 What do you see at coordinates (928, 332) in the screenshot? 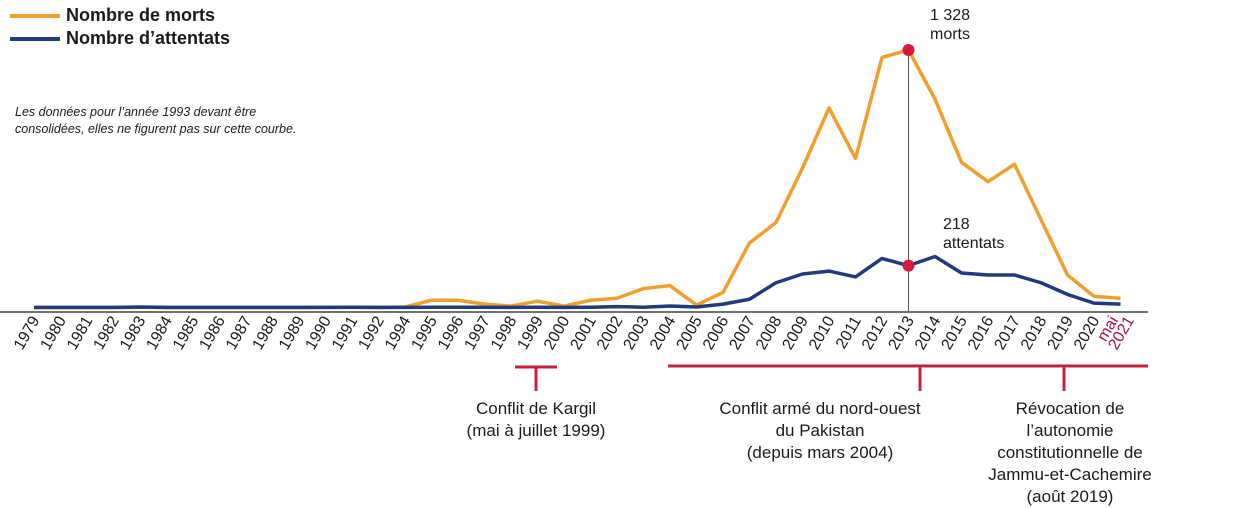
I see `x-tick-label: 2014` at bounding box center [928, 332].